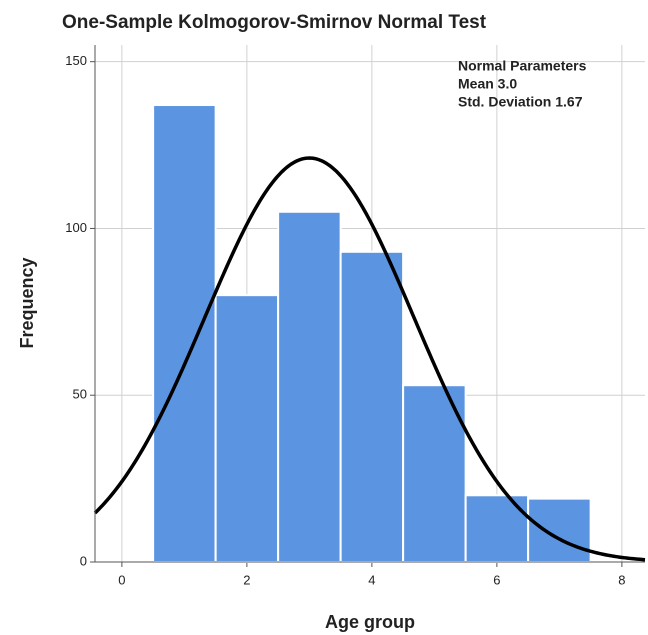 This screenshot has height=635, width=648. Describe the element at coordinates (121, 579) in the screenshot. I see `x-tick-label: 0` at that location.